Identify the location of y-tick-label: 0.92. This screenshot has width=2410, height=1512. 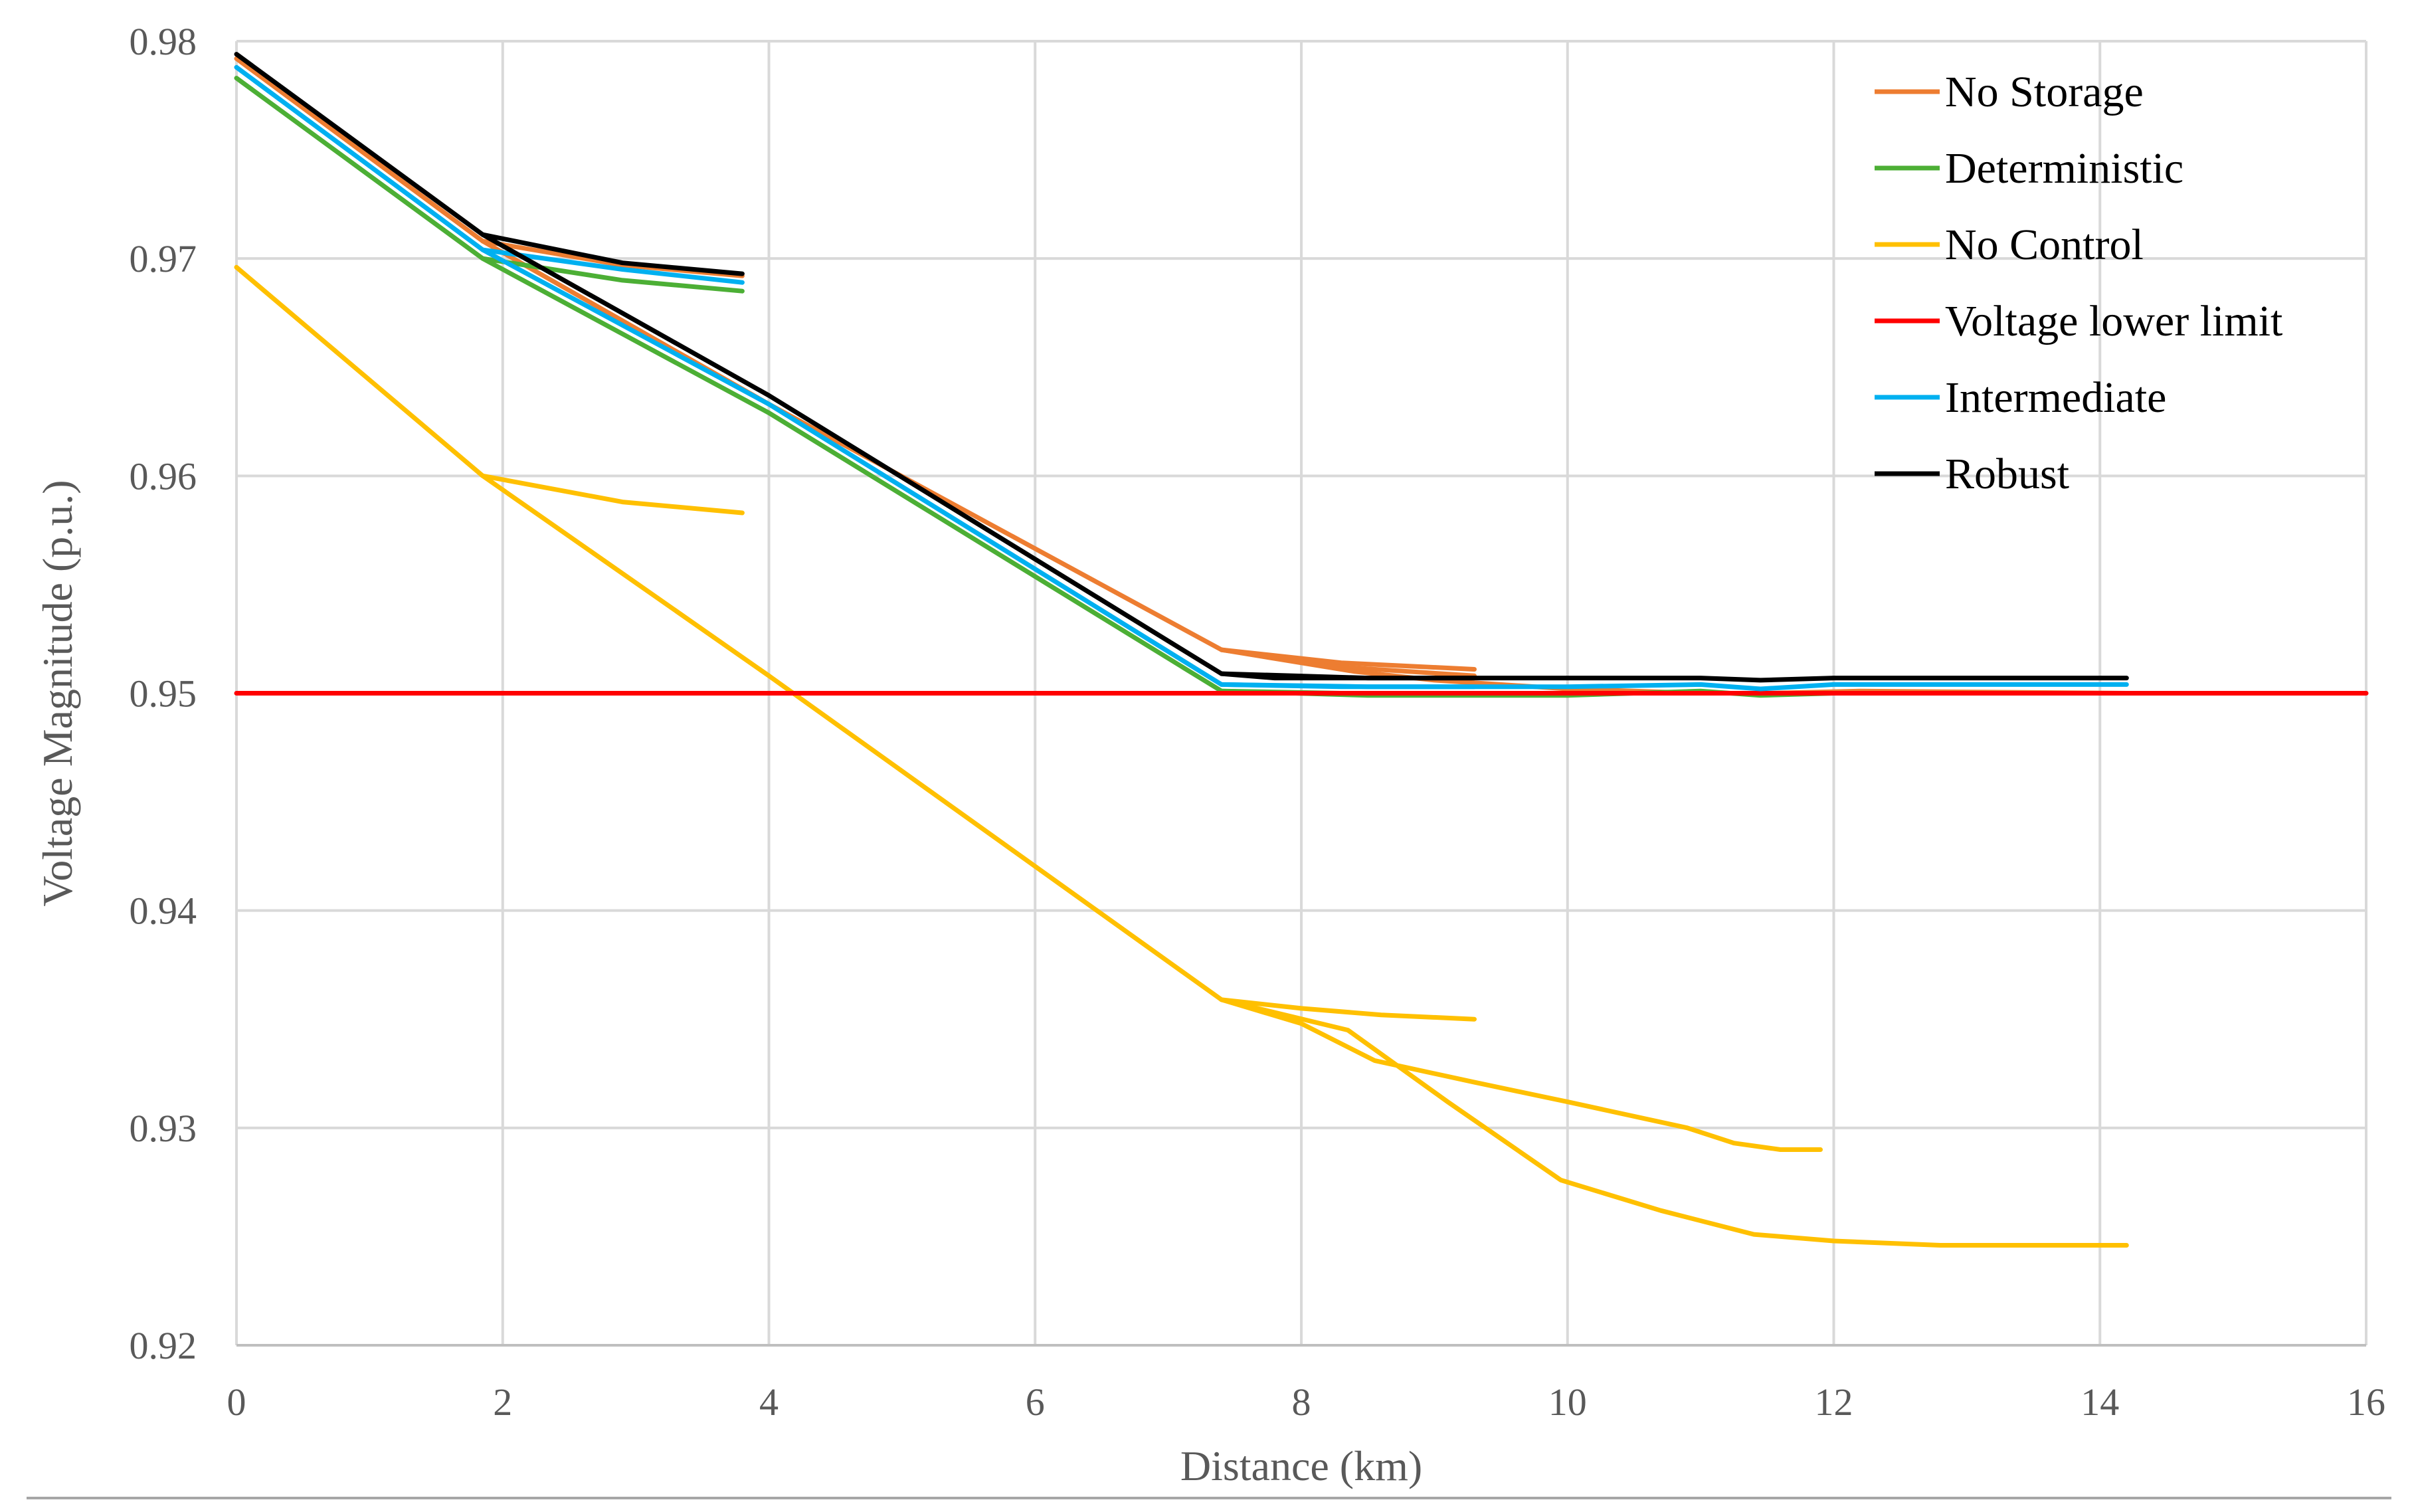
(163, 1345).